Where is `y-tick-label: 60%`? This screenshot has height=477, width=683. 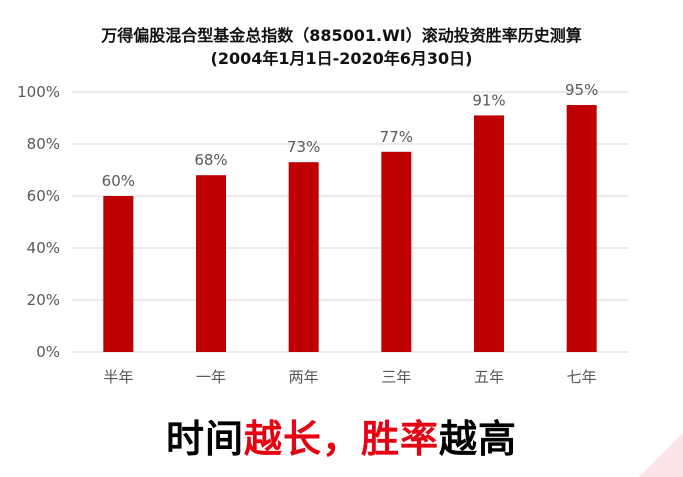
y-tick-label: 60% is located at coordinates (43, 196).